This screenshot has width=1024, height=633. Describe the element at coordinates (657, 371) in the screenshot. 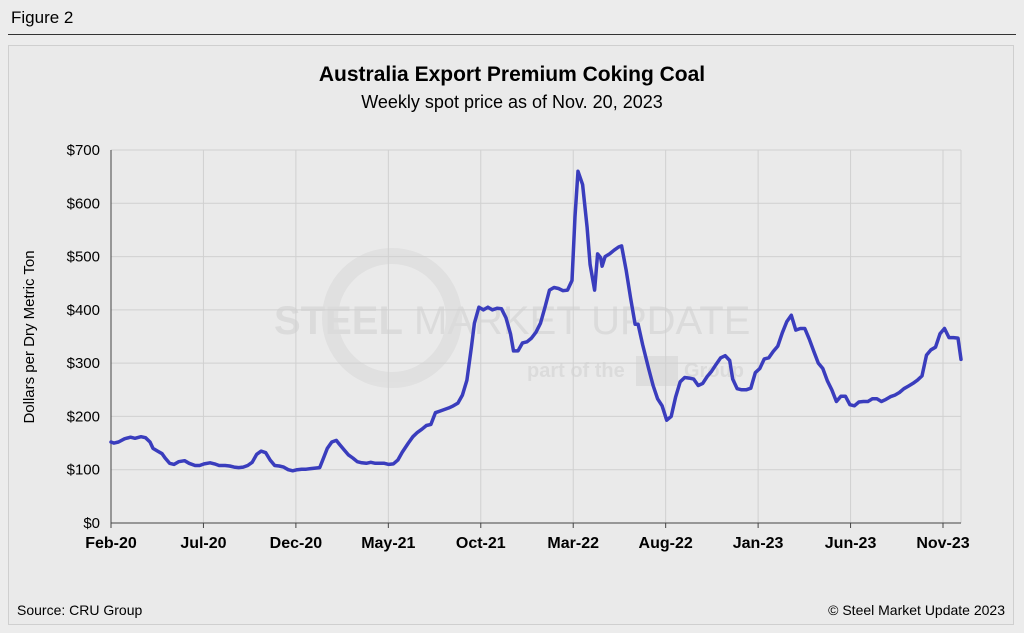

I see `watermark-brand-icon` at that location.